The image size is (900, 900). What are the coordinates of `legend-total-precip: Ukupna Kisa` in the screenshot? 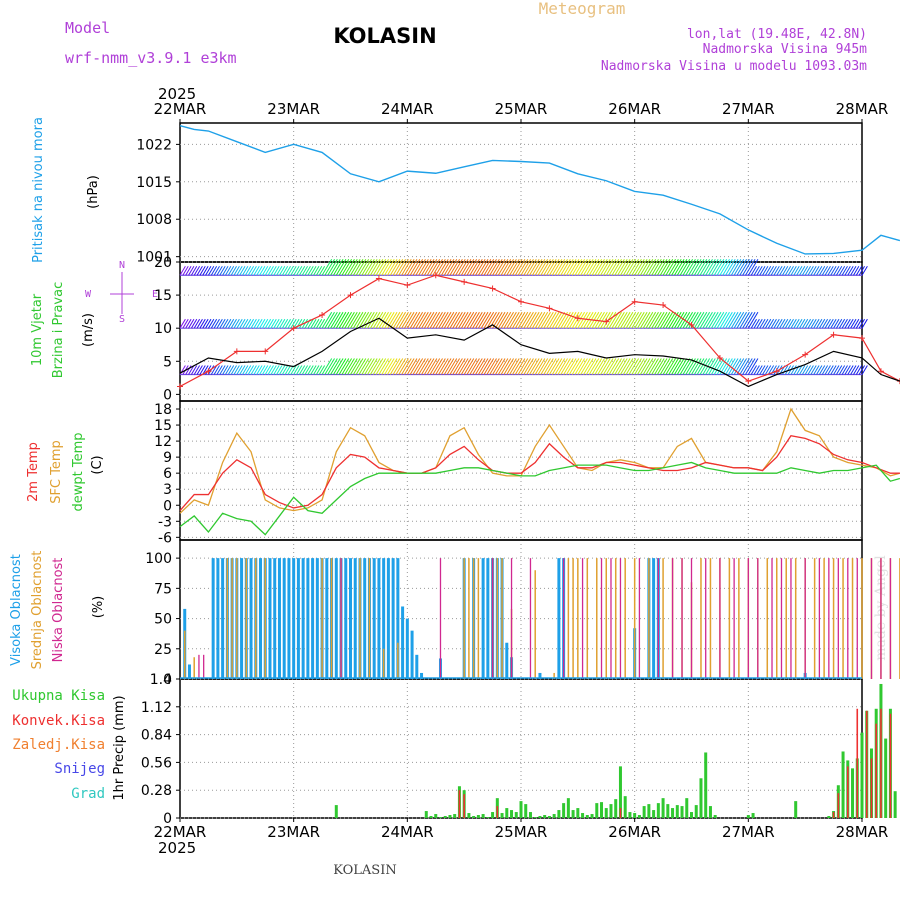 It's located at (58, 696).